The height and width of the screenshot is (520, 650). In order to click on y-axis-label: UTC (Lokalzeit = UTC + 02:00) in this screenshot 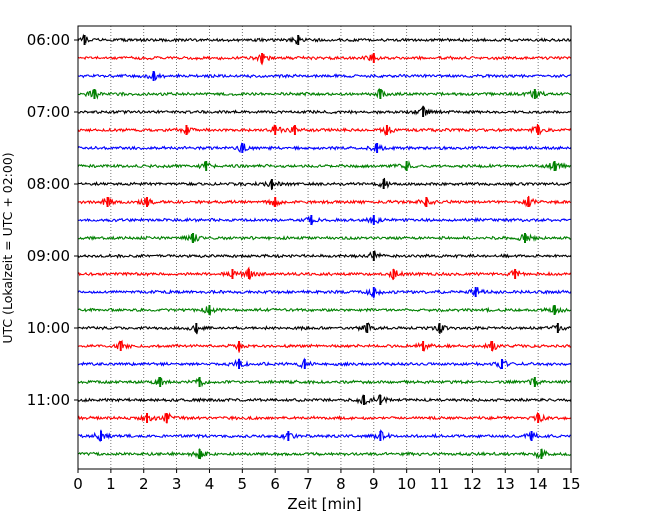, I will do `click(7, 247)`.